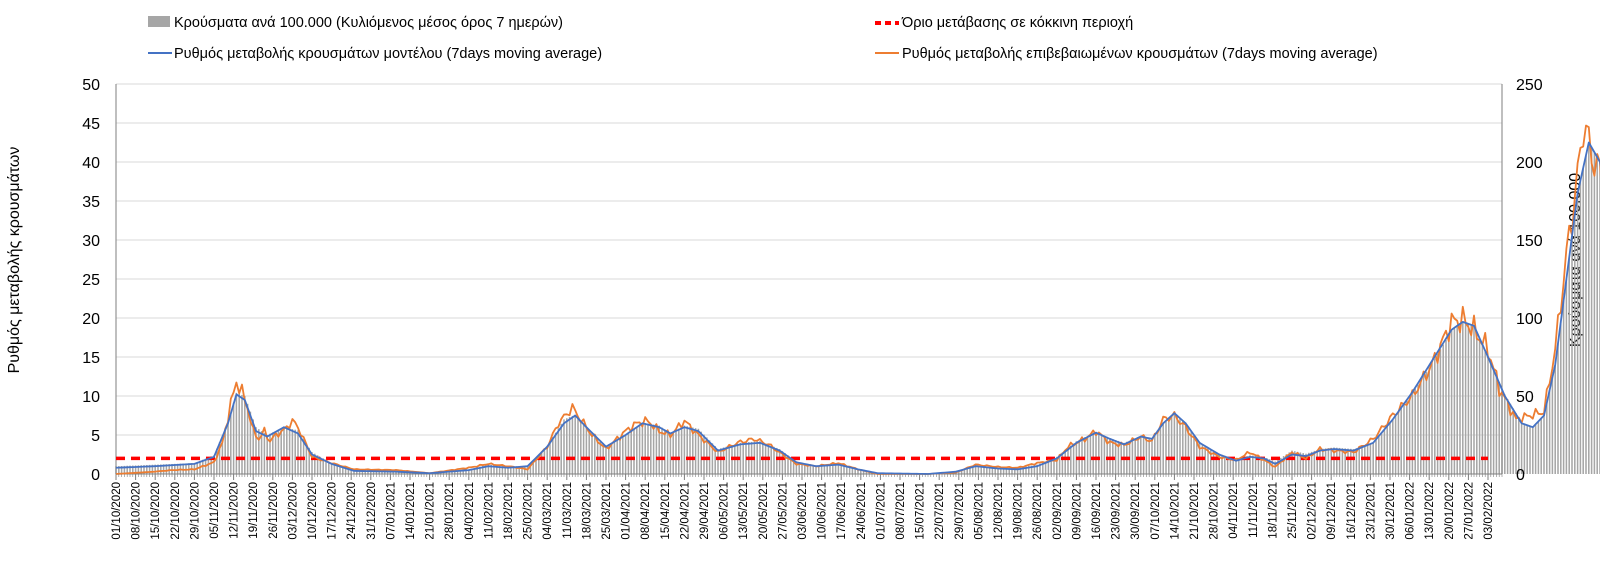 The image size is (1600, 566). What do you see at coordinates (333, 511) in the screenshot?
I see `x-tick-label: 17/12/2020` at bounding box center [333, 511].